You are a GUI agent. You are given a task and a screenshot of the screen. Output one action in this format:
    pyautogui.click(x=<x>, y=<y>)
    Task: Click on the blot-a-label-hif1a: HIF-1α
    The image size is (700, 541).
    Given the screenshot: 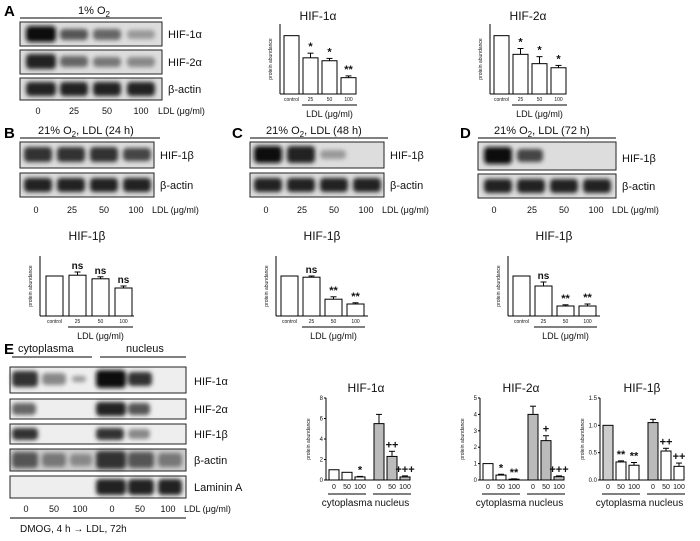 What is the action you would take?
    pyautogui.click(x=185, y=35)
    